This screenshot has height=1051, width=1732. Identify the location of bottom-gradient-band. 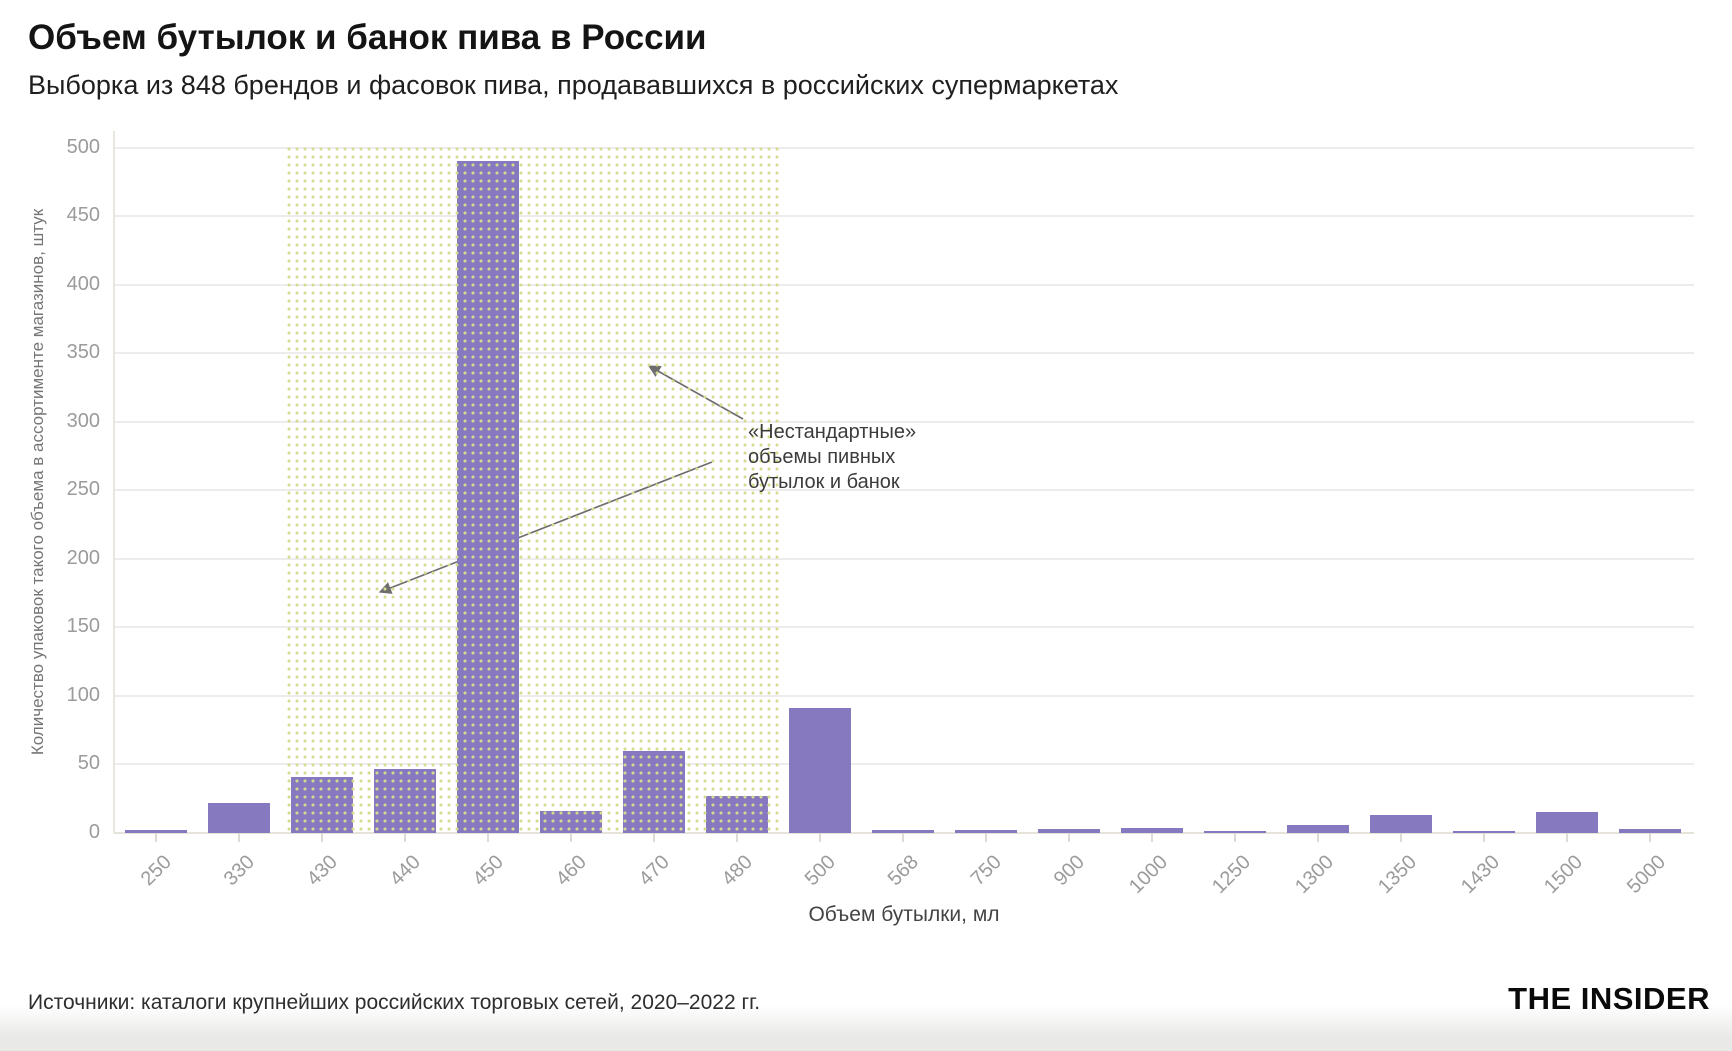
(866, 1028).